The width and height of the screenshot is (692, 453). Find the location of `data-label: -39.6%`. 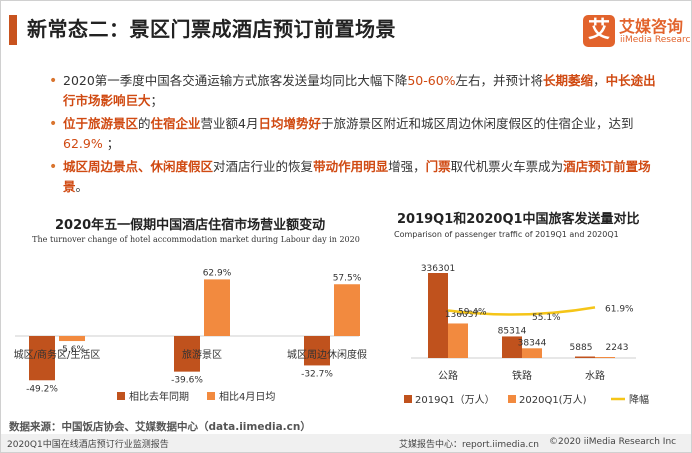

data-label: -39.6% is located at coordinates (187, 381).